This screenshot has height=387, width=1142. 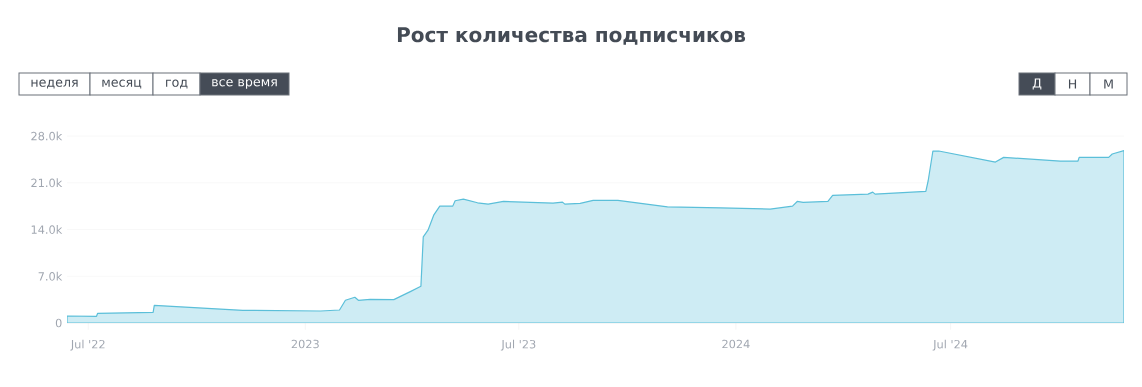 What do you see at coordinates (50, 276) in the screenshot?
I see `y-tick-label: 7.0k` at bounding box center [50, 276].